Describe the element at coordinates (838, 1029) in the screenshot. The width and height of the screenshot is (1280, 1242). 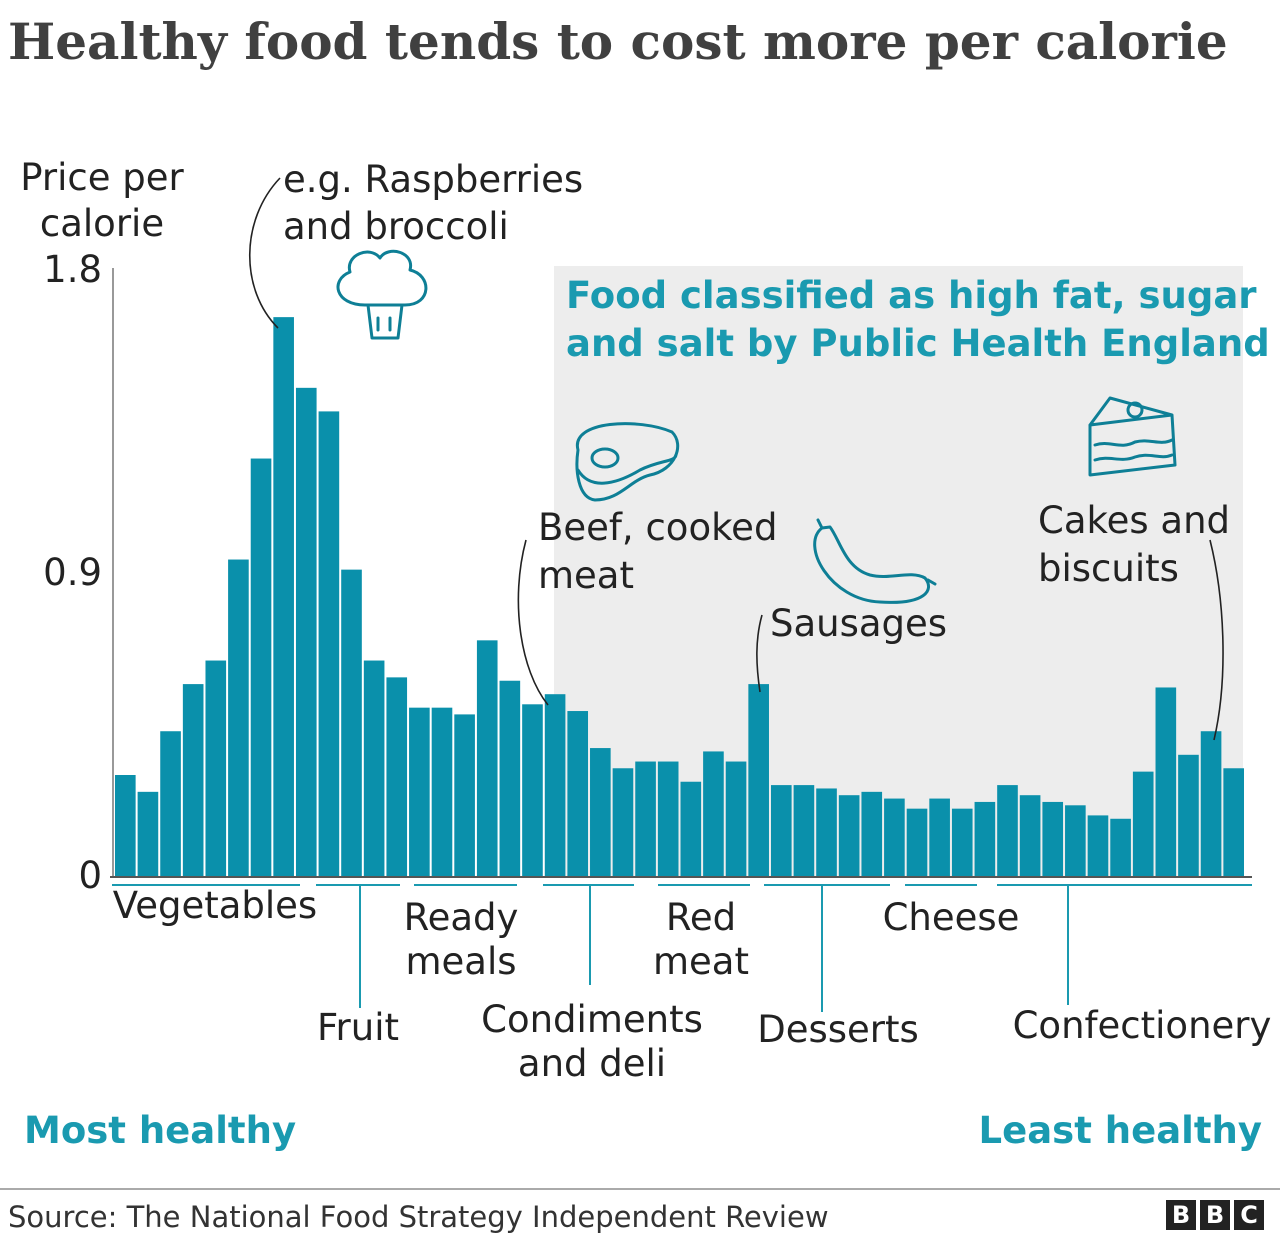
I see `category-label: Desserts` at that location.